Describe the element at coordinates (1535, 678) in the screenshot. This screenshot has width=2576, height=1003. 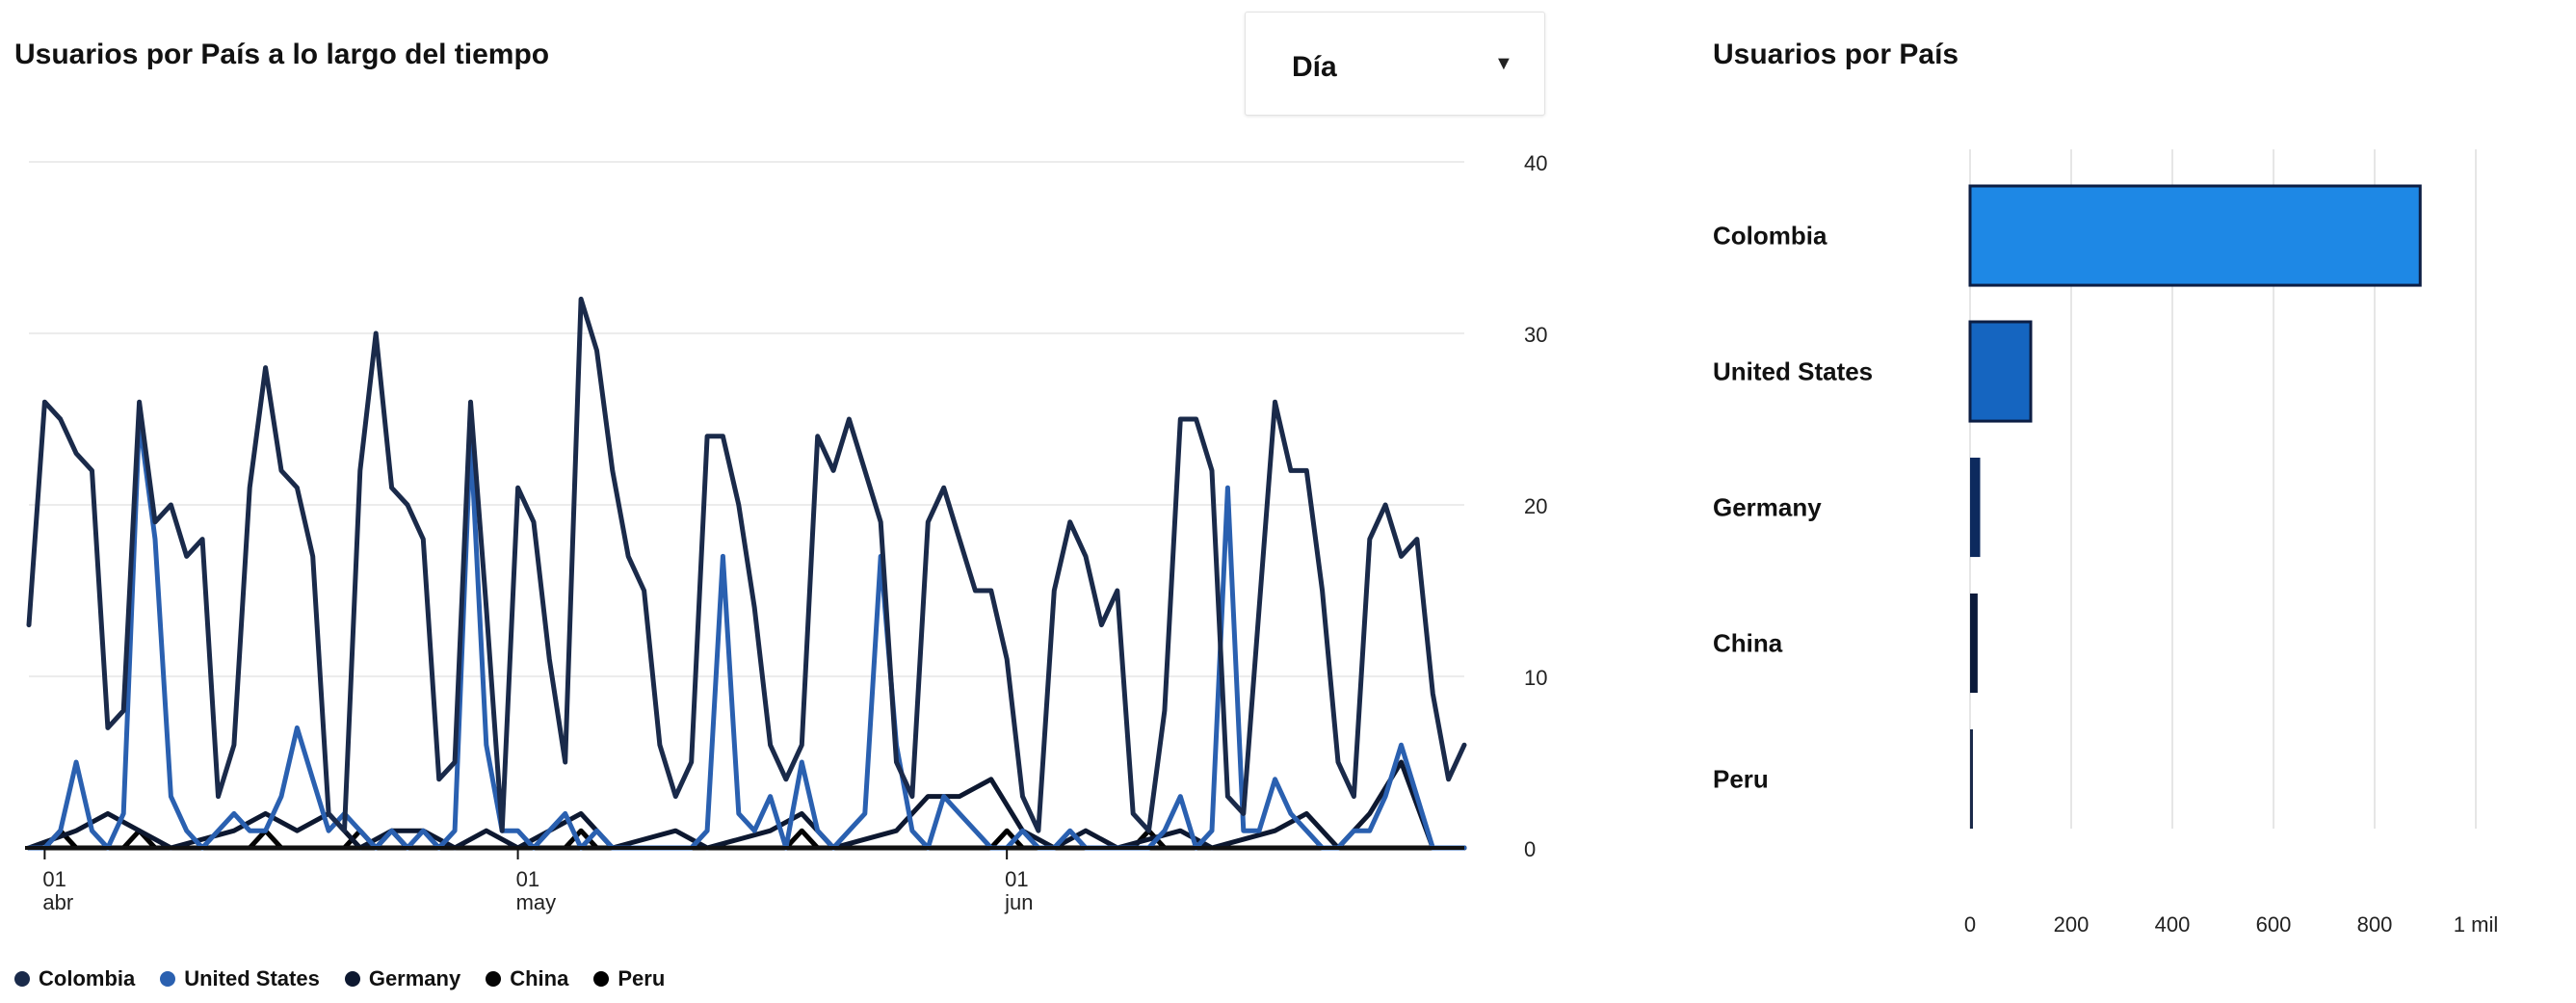
I see `y-tick-label: 10` at that location.